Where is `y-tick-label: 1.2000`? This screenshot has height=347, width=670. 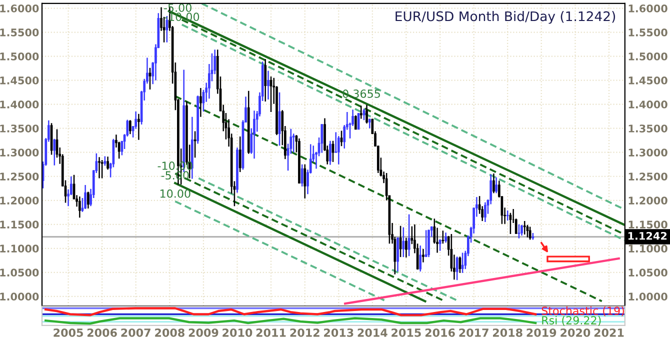 y-tick-label: 1.2000 is located at coordinates (19, 200).